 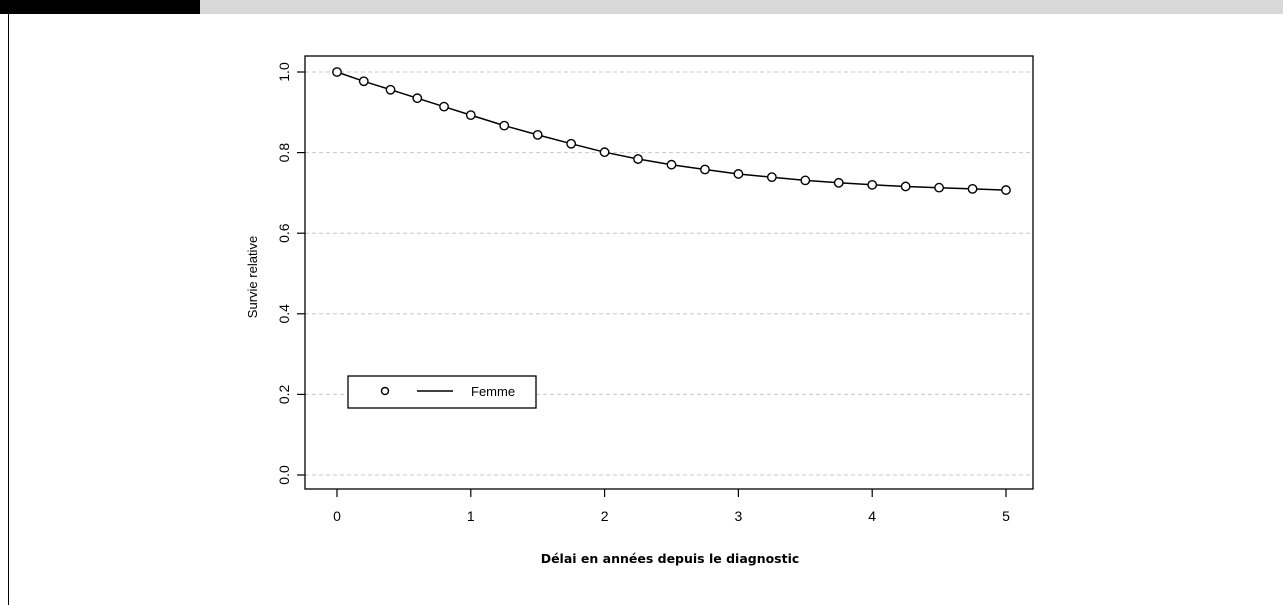 I want to click on y-tick-label: 0.6, so click(x=284, y=233).